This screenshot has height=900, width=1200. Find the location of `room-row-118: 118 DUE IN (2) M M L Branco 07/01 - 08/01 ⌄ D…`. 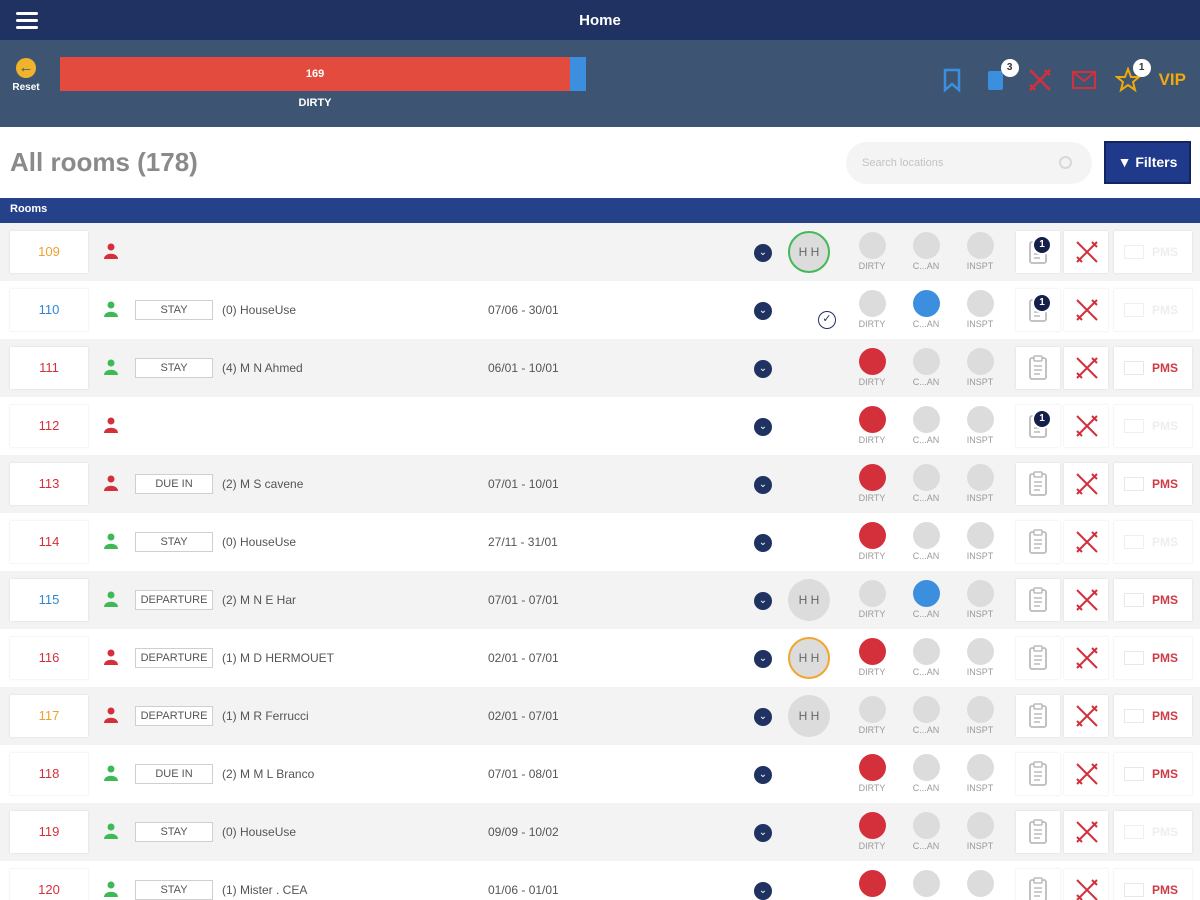

room-row-118: 118 DUE IN (2) M M L Branco 07/01 - 08/01 ⌄ D… is located at coordinates (600, 774).